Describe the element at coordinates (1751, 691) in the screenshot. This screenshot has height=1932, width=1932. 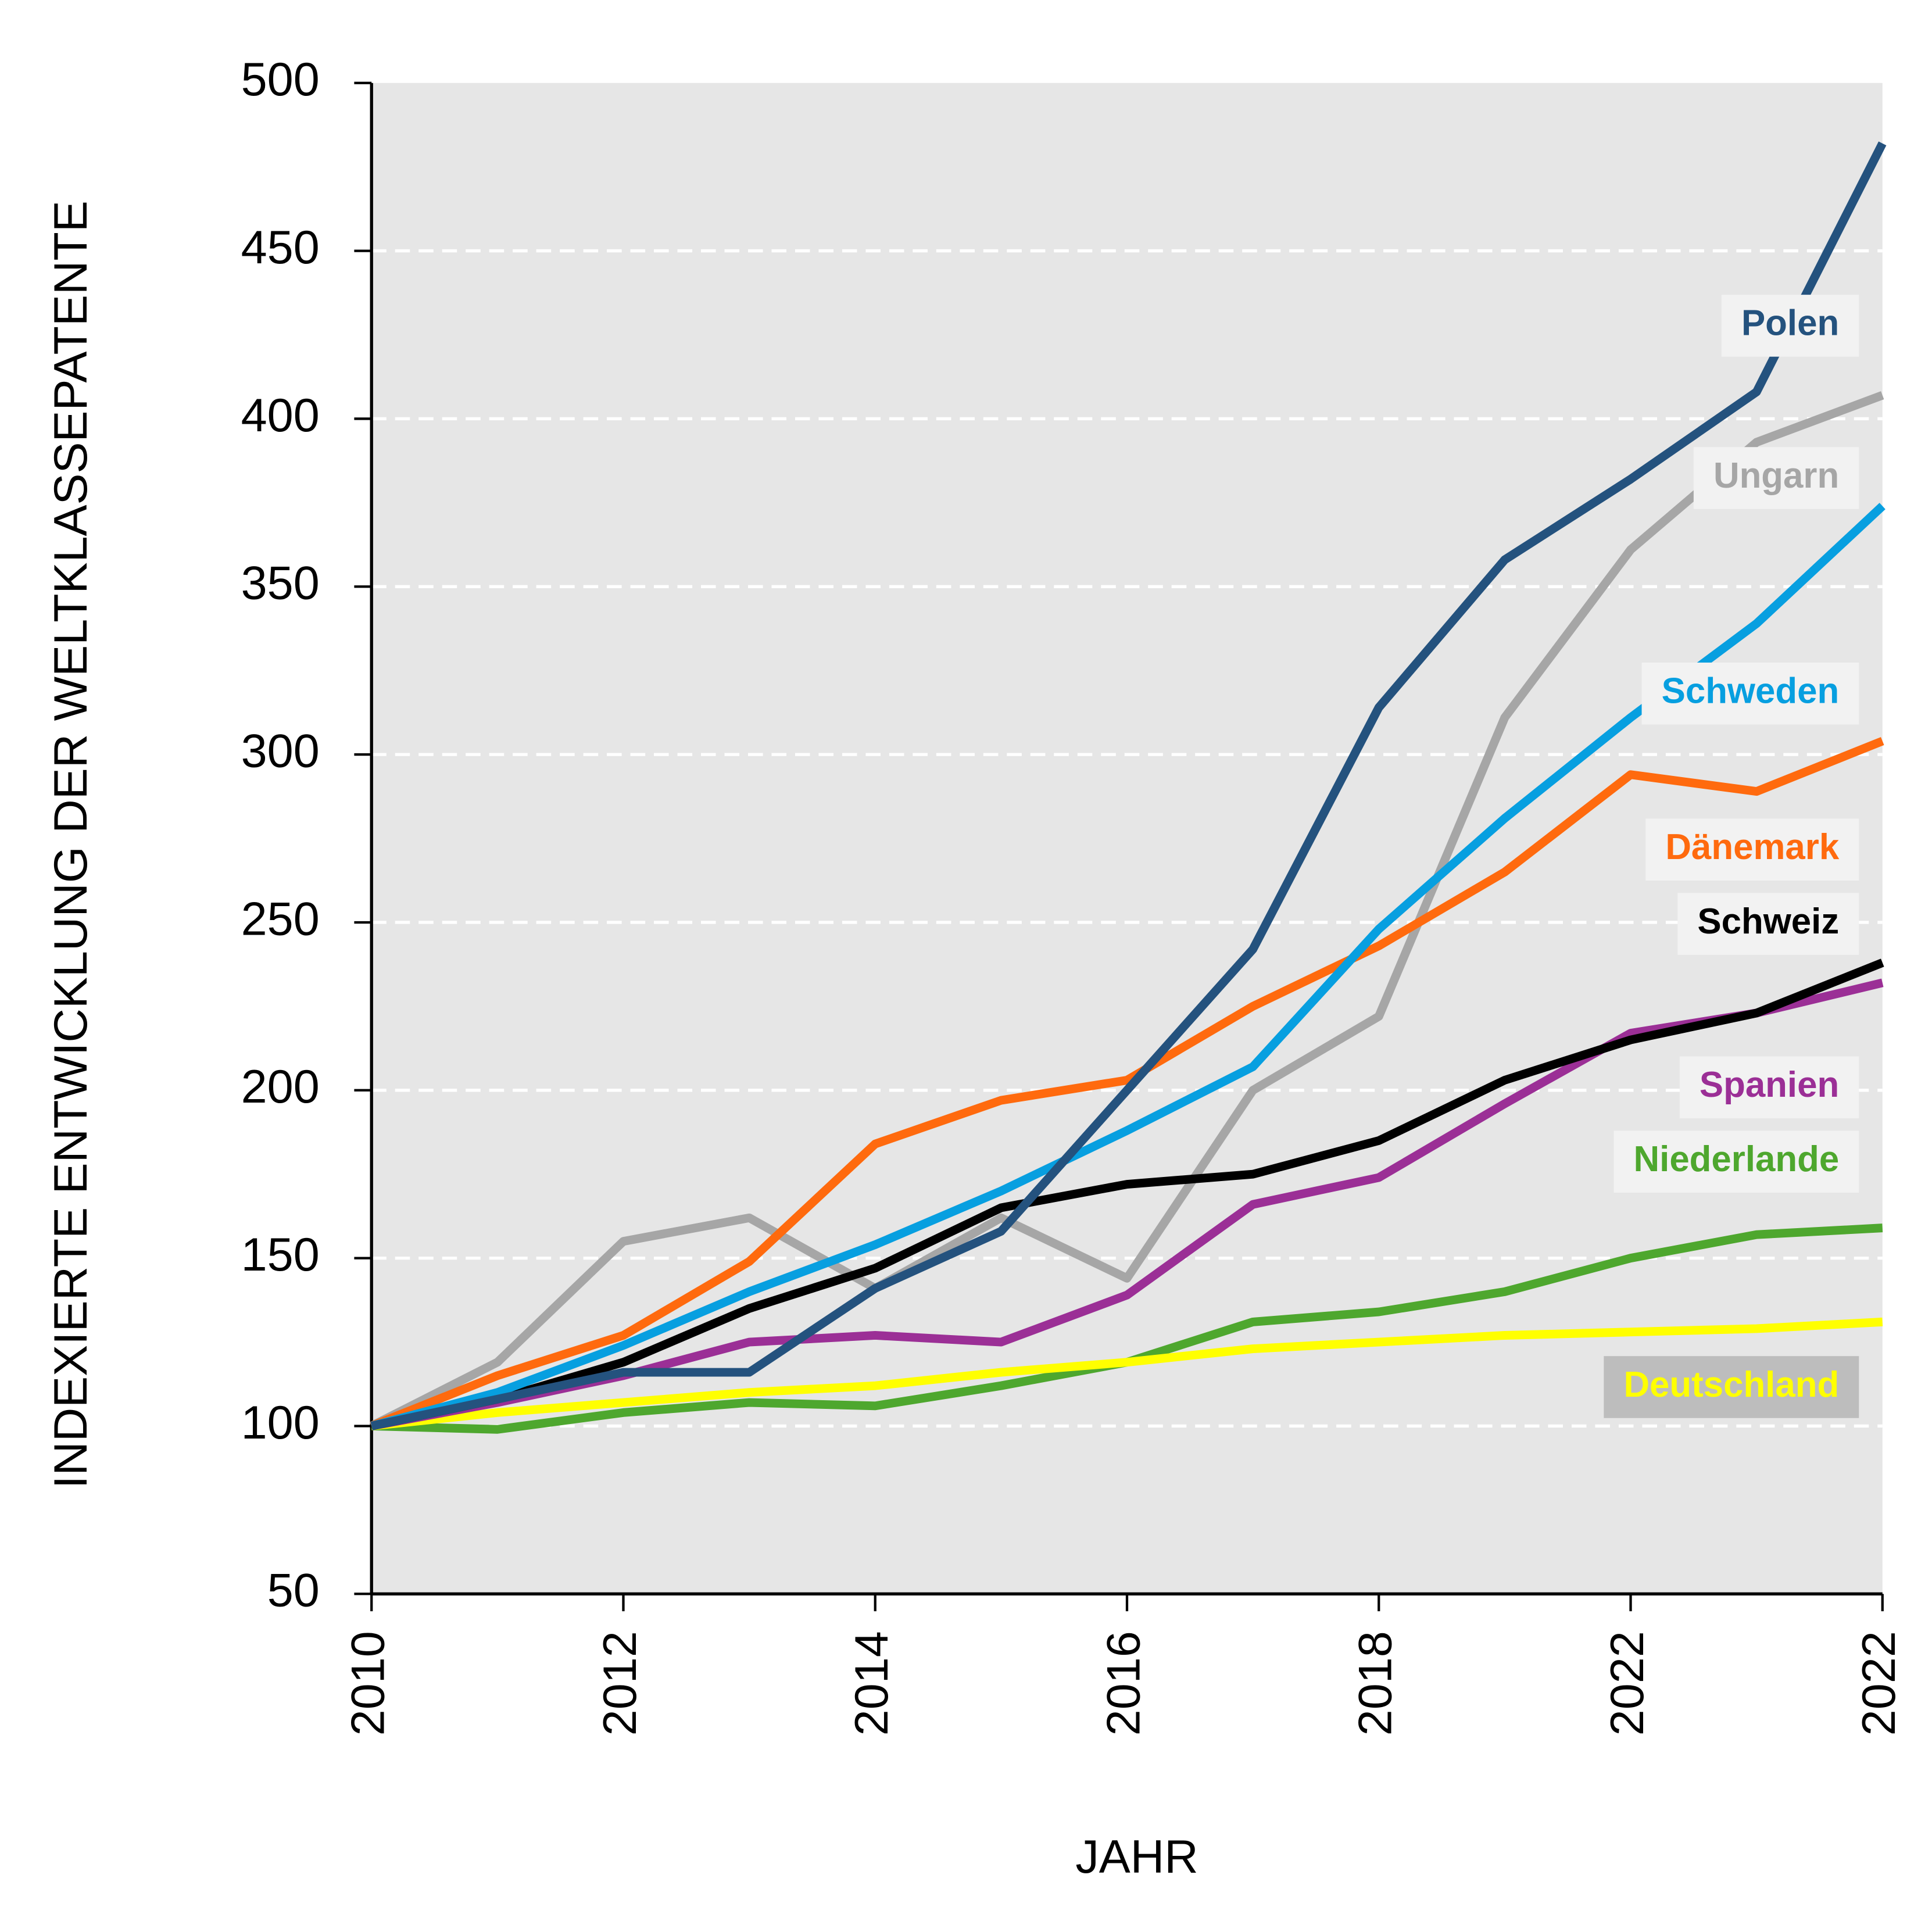
I see `legend-label: Schweden` at that location.